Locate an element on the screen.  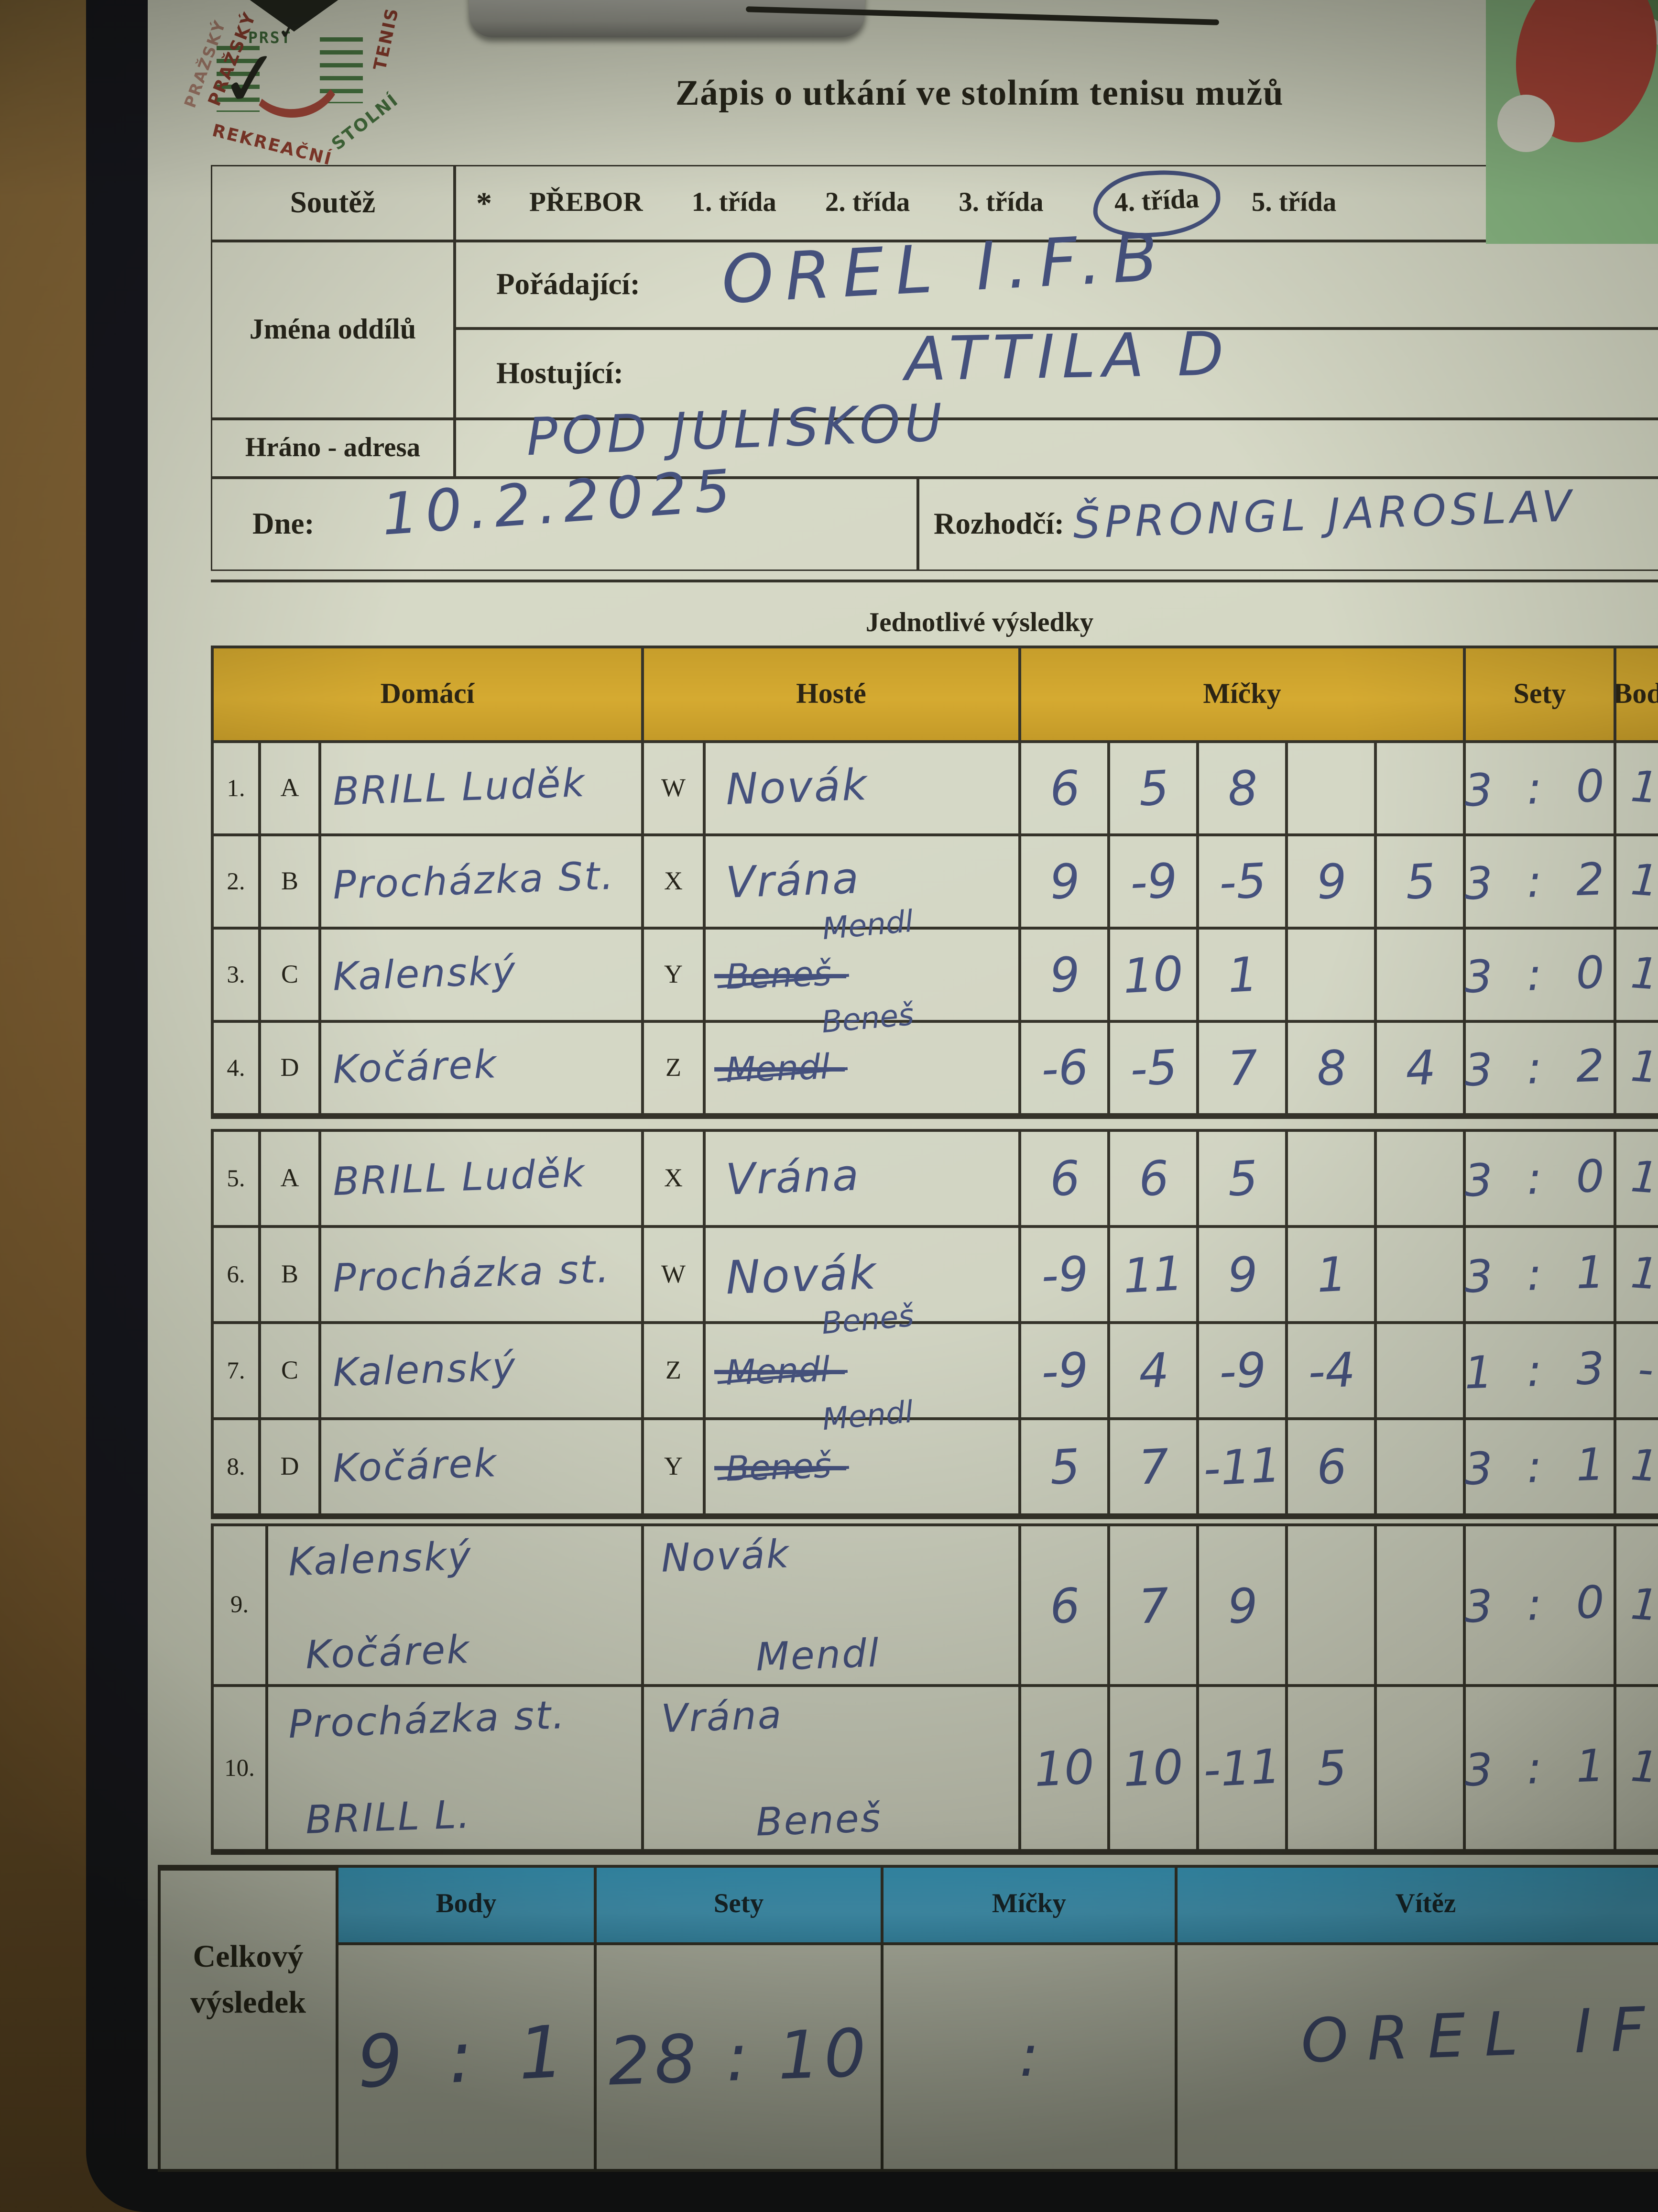
team-names-label: Jména oddílů is located at coordinates (333, 330).